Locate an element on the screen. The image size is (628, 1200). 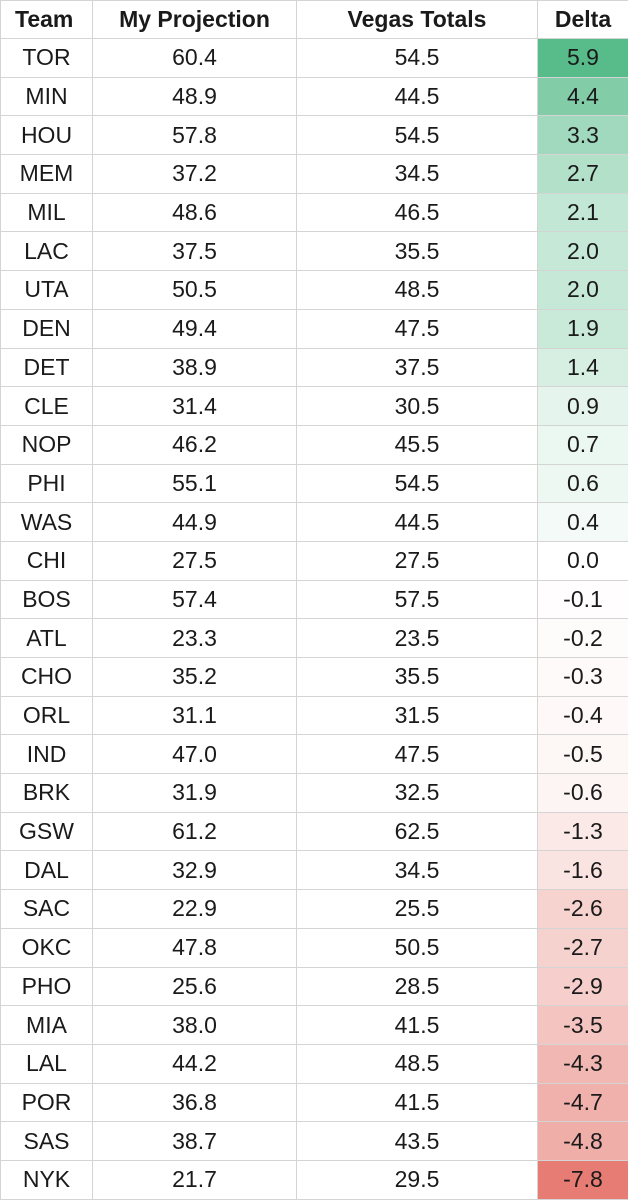
table-row: OKC 47.8 50.5 -2.7 is located at coordinates (314, 947).